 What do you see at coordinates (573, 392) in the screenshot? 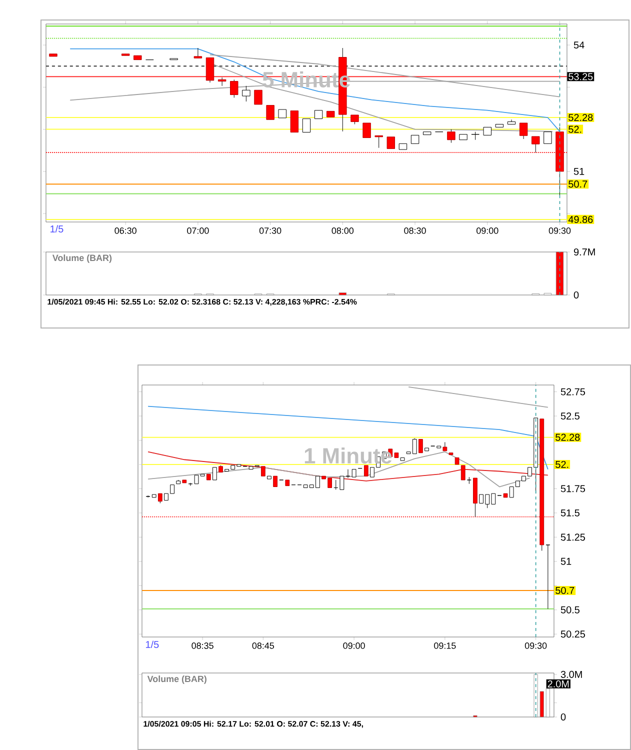
I see `y-tick-label: 52.75` at bounding box center [573, 392].